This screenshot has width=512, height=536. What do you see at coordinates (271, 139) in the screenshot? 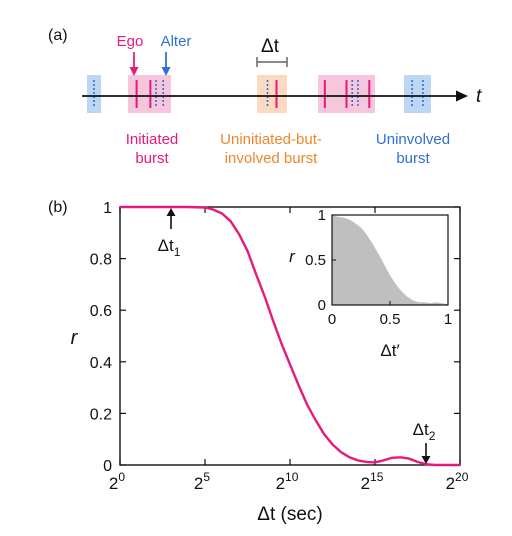
I see `uninit-burst-label-line1: Uninitiated-but-` at bounding box center [271, 139].